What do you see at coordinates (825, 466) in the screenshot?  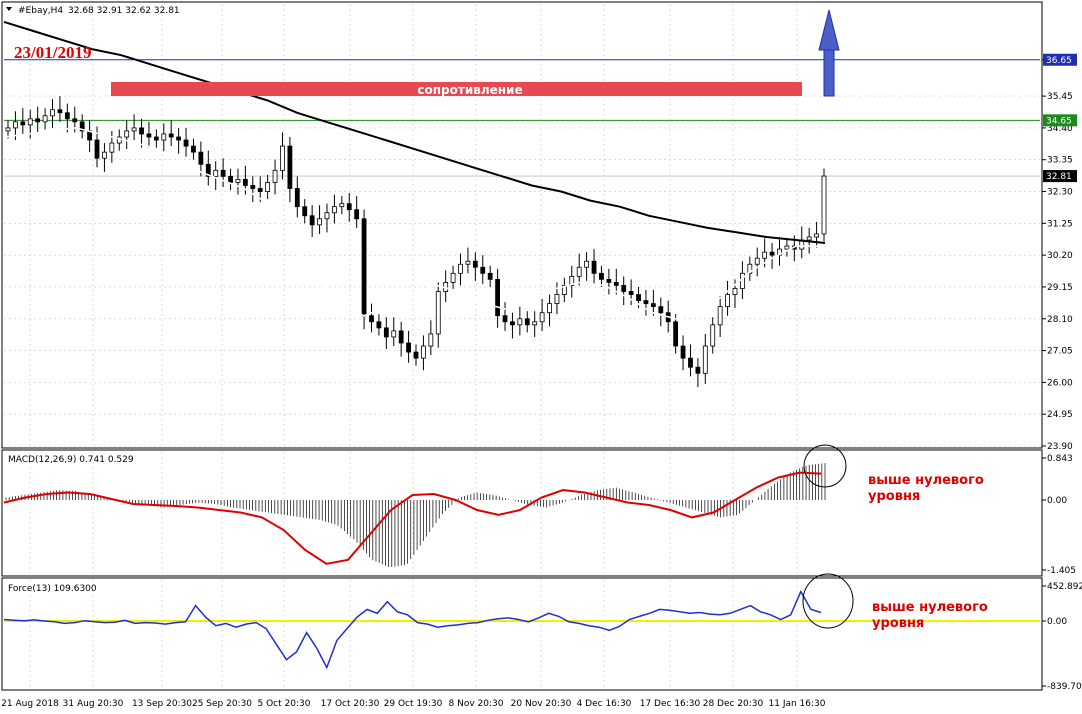 I see `macd-highlight-circle` at bounding box center [825, 466].